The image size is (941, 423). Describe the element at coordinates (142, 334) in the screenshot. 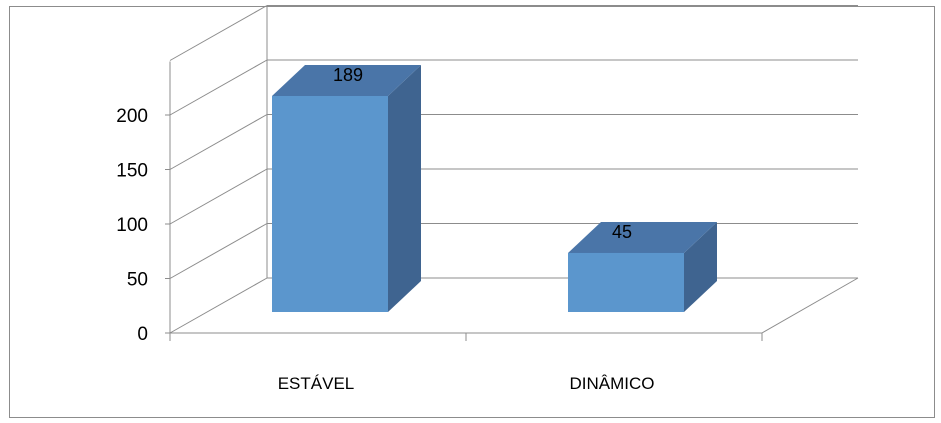

I see `y-tick-label: 0` at that location.